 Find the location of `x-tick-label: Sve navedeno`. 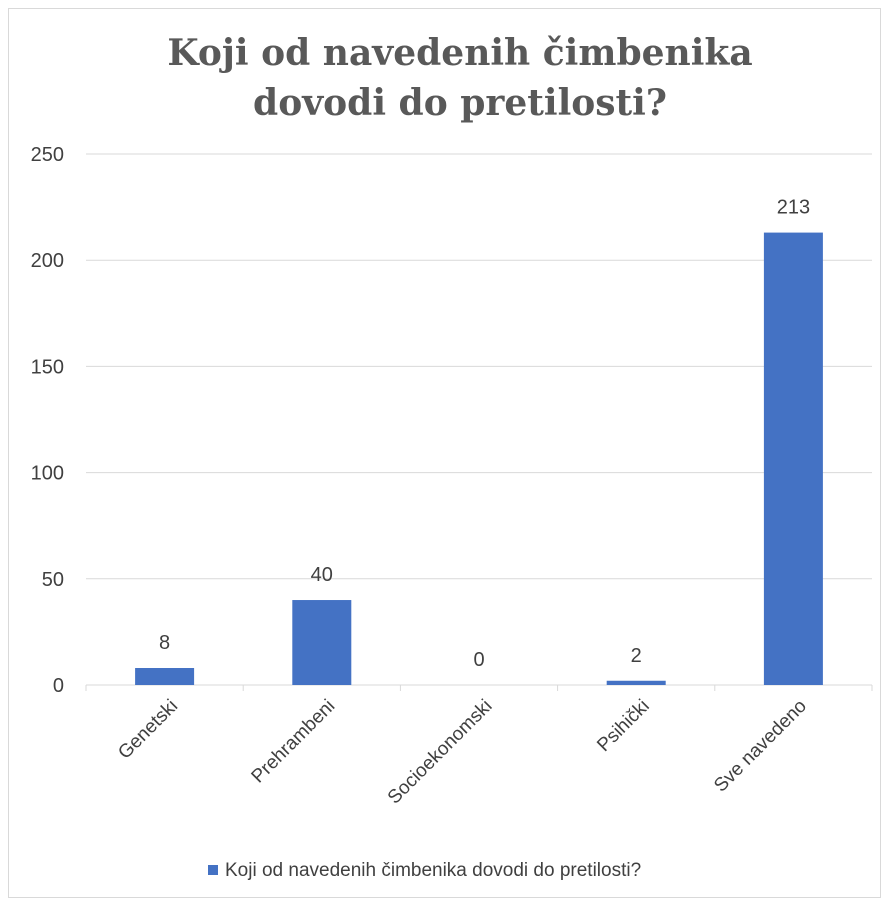

x-tick-label: Sve navedeno is located at coordinates (760, 746).